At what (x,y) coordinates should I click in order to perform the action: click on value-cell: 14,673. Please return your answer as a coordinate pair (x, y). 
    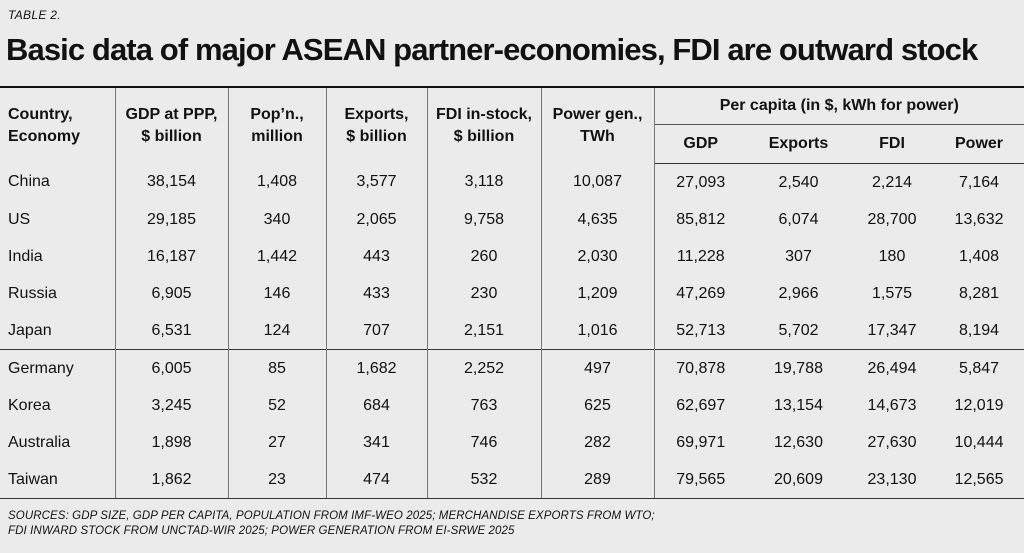
    Looking at the image, I should click on (892, 405).